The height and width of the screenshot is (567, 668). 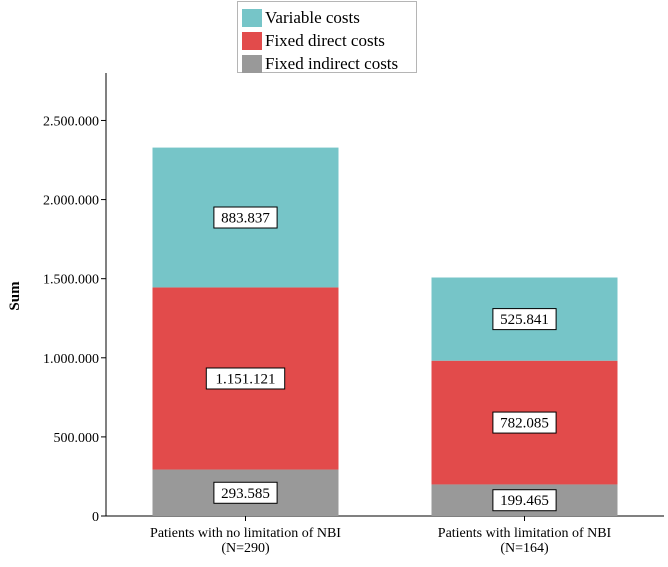 I want to click on value-label: 782.085, so click(x=524, y=424).